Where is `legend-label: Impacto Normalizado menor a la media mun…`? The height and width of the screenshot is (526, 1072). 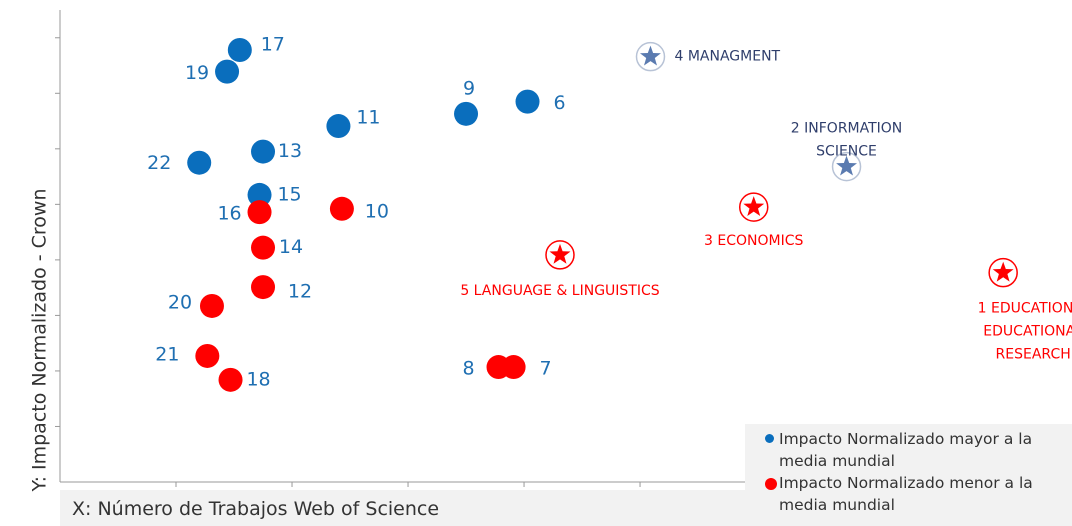 legend-label: Impacto Normalizado menor a la media mun… is located at coordinates (906, 494).